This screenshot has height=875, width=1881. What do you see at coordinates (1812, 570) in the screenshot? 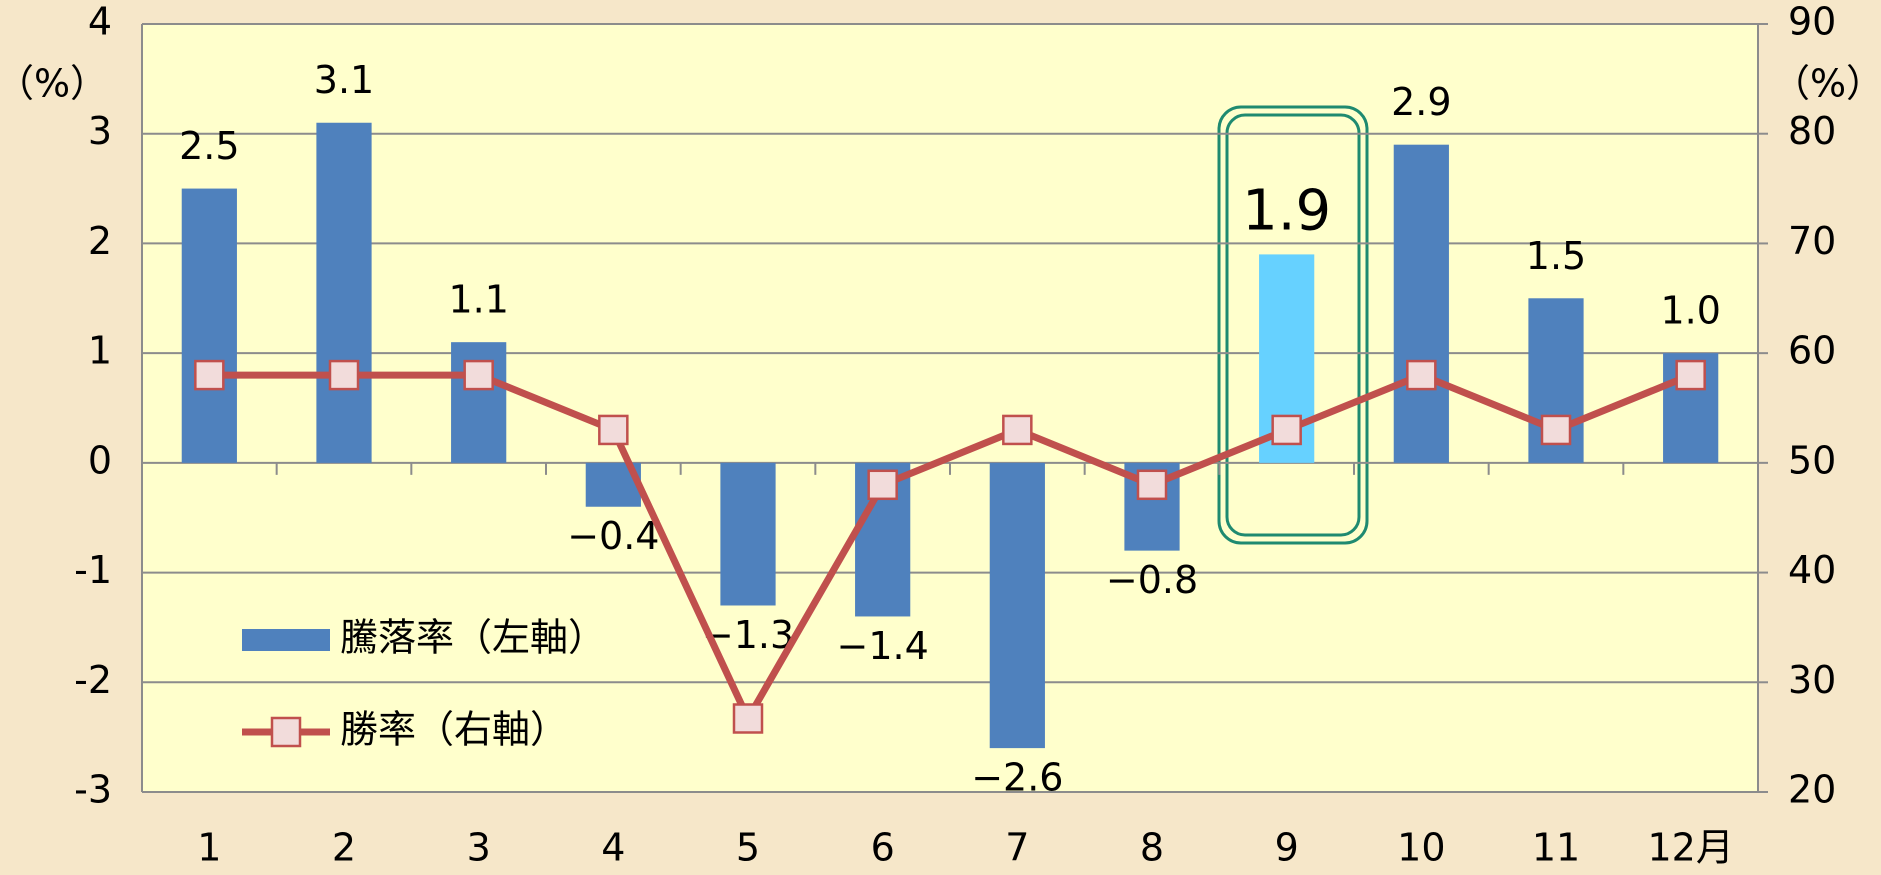
I see `y2-tick-label: 40` at bounding box center [1812, 570].